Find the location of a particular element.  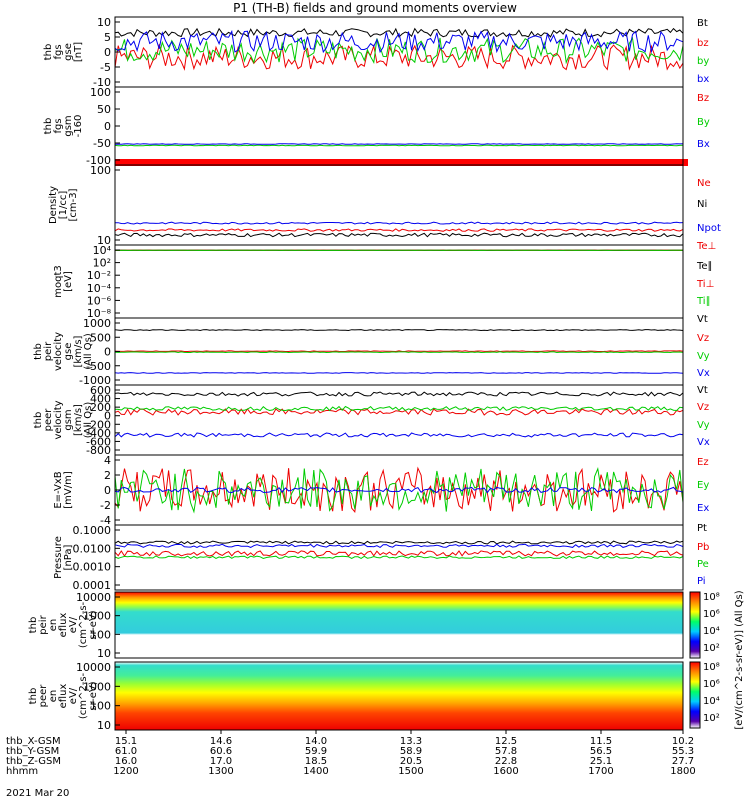

ephemeris-value: 55.3 is located at coordinates (683, 751).